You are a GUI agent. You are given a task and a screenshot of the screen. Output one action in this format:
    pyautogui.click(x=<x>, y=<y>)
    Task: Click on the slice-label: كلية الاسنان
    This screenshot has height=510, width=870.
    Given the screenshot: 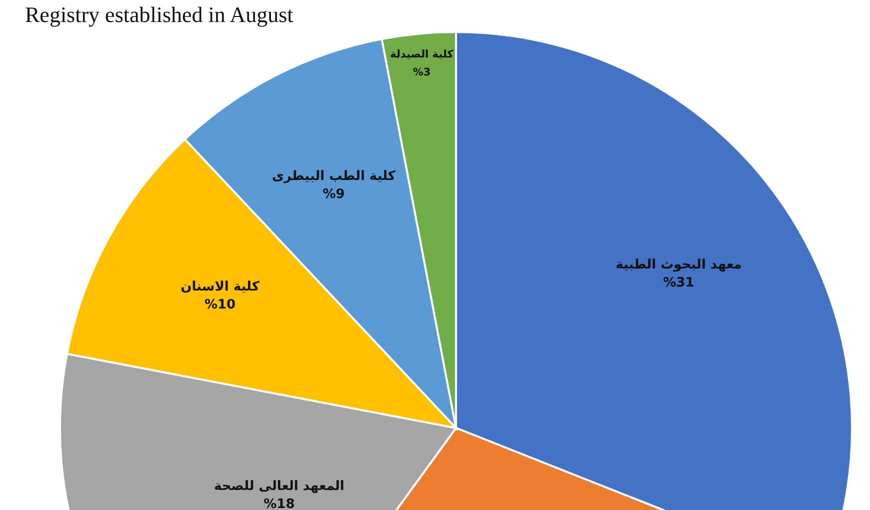 What is the action you would take?
    pyautogui.click(x=220, y=286)
    